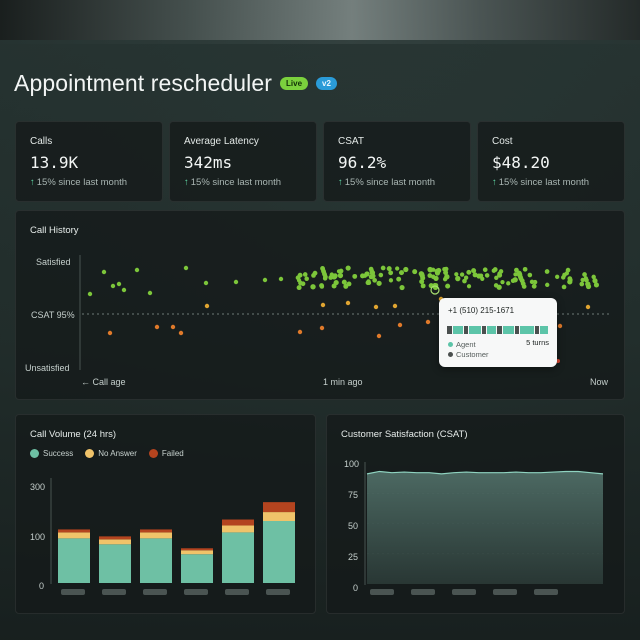 The height and width of the screenshot is (640, 640). What do you see at coordinates (221, 141) in the screenshot?
I see `stat-label: Average Latency` at bounding box center [221, 141].